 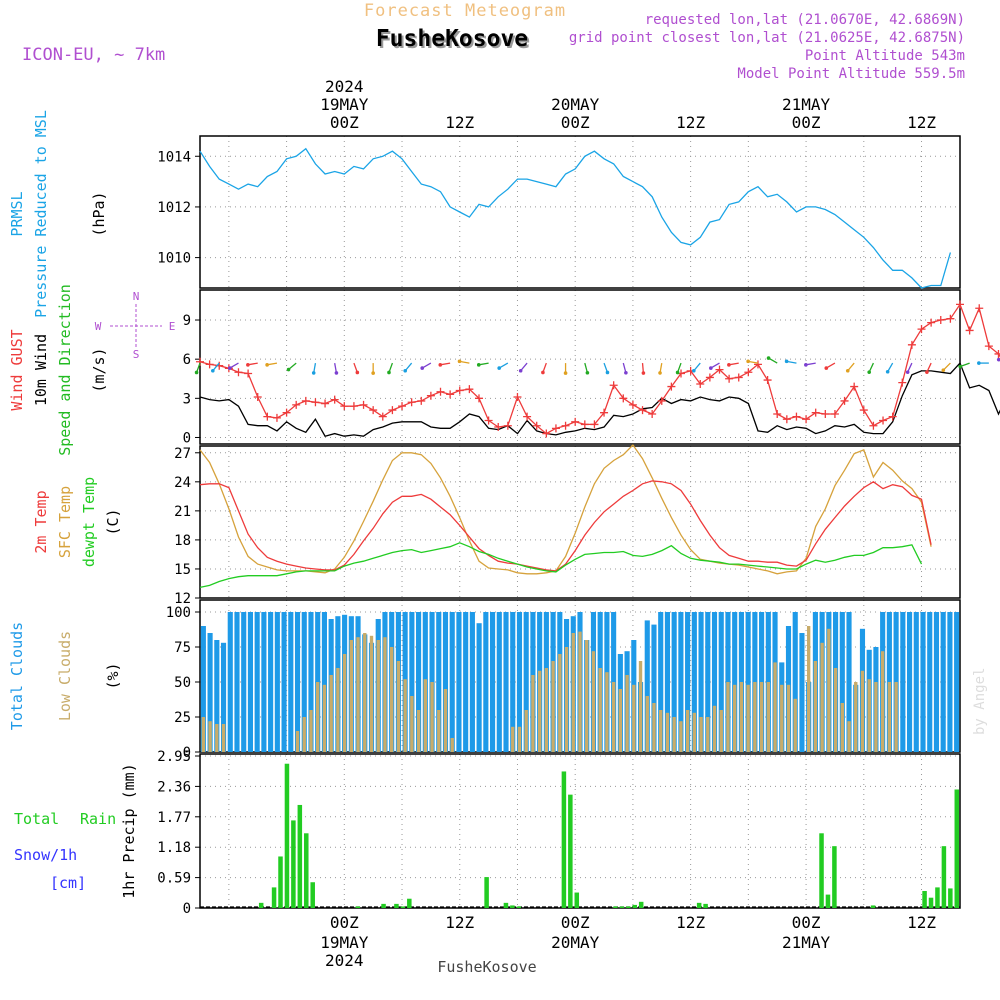 What do you see at coordinates (575, 922) in the screenshot?
I see `bottom-time-label: 00Z` at bounding box center [575, 922].